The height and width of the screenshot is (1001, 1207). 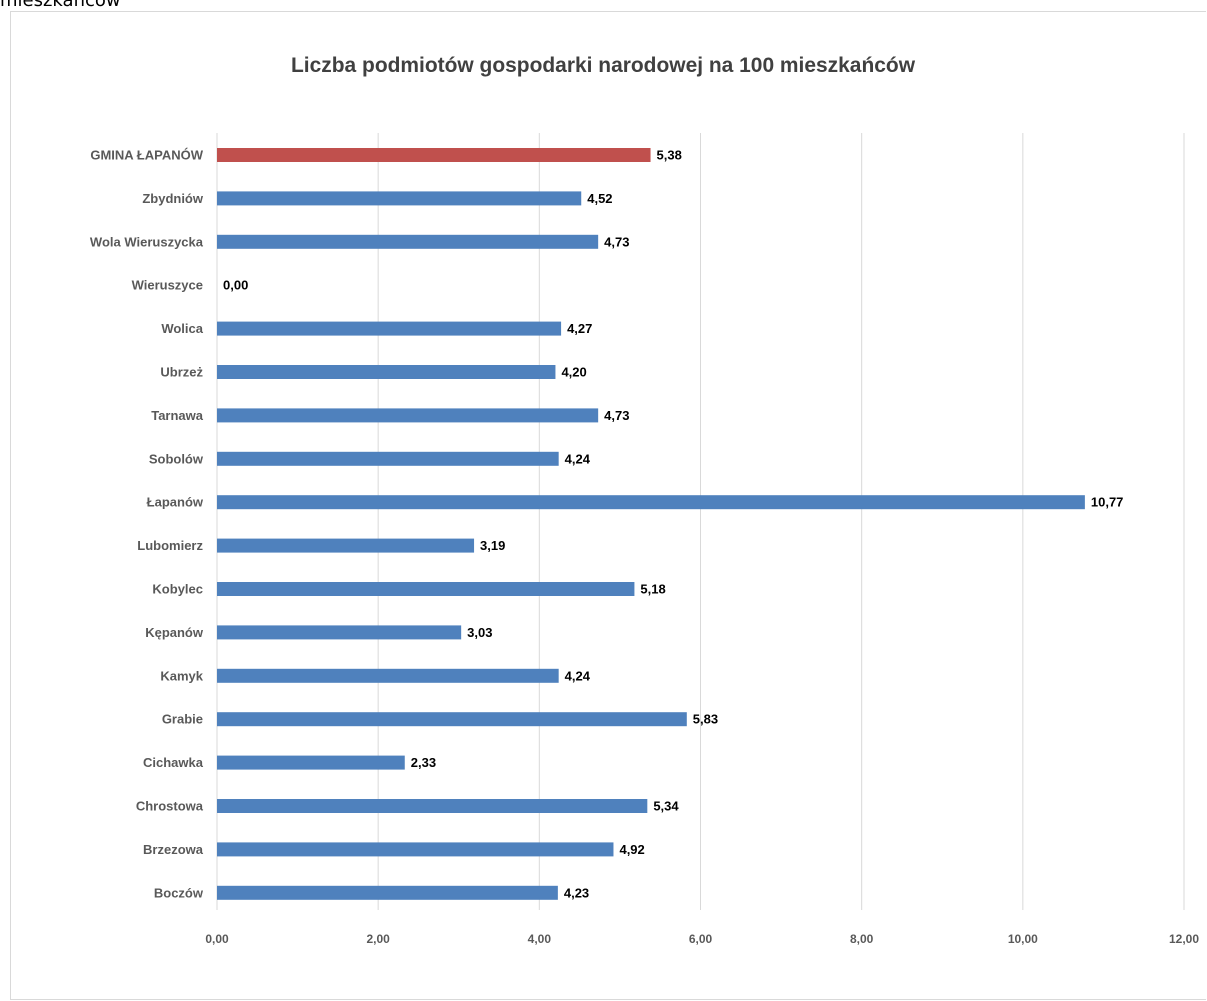 What do you see at coordinates (177, 589) in the screenshot?
I see `category-label: Kobylec` at bounding box center [177, 589].